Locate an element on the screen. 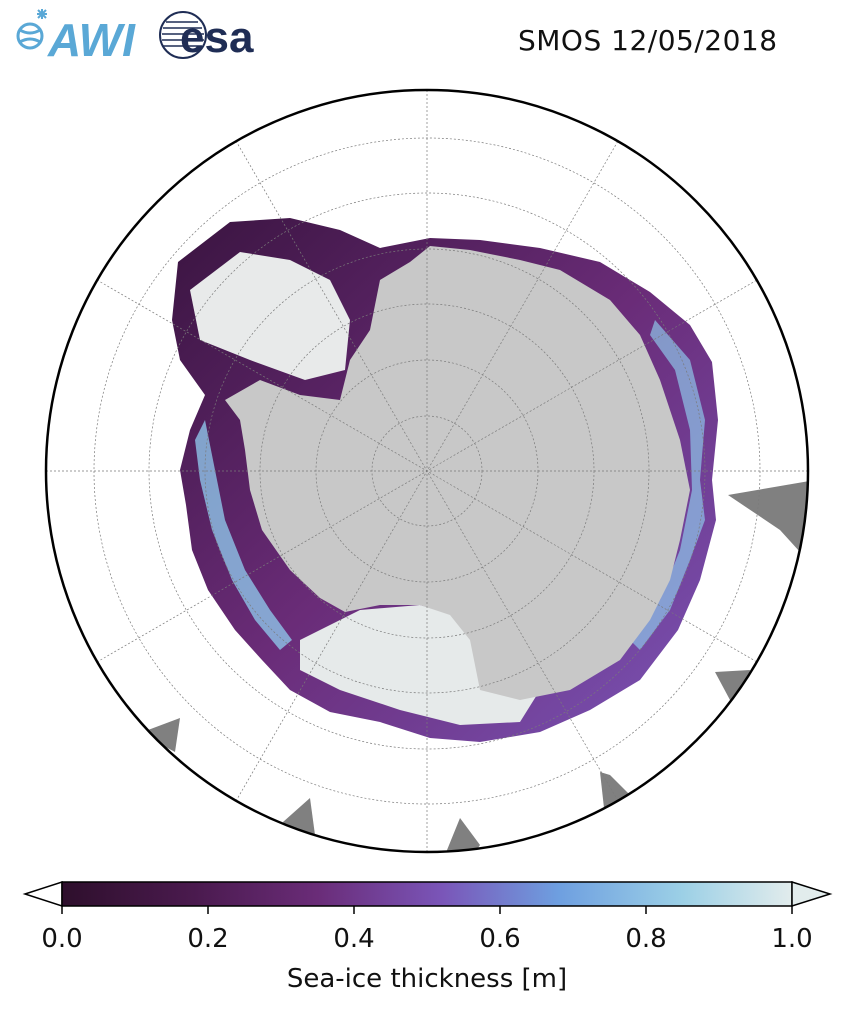 This screenshot has height=1026, width=854. tick-label-0: 0.0 is located at coordinates (62, 939).